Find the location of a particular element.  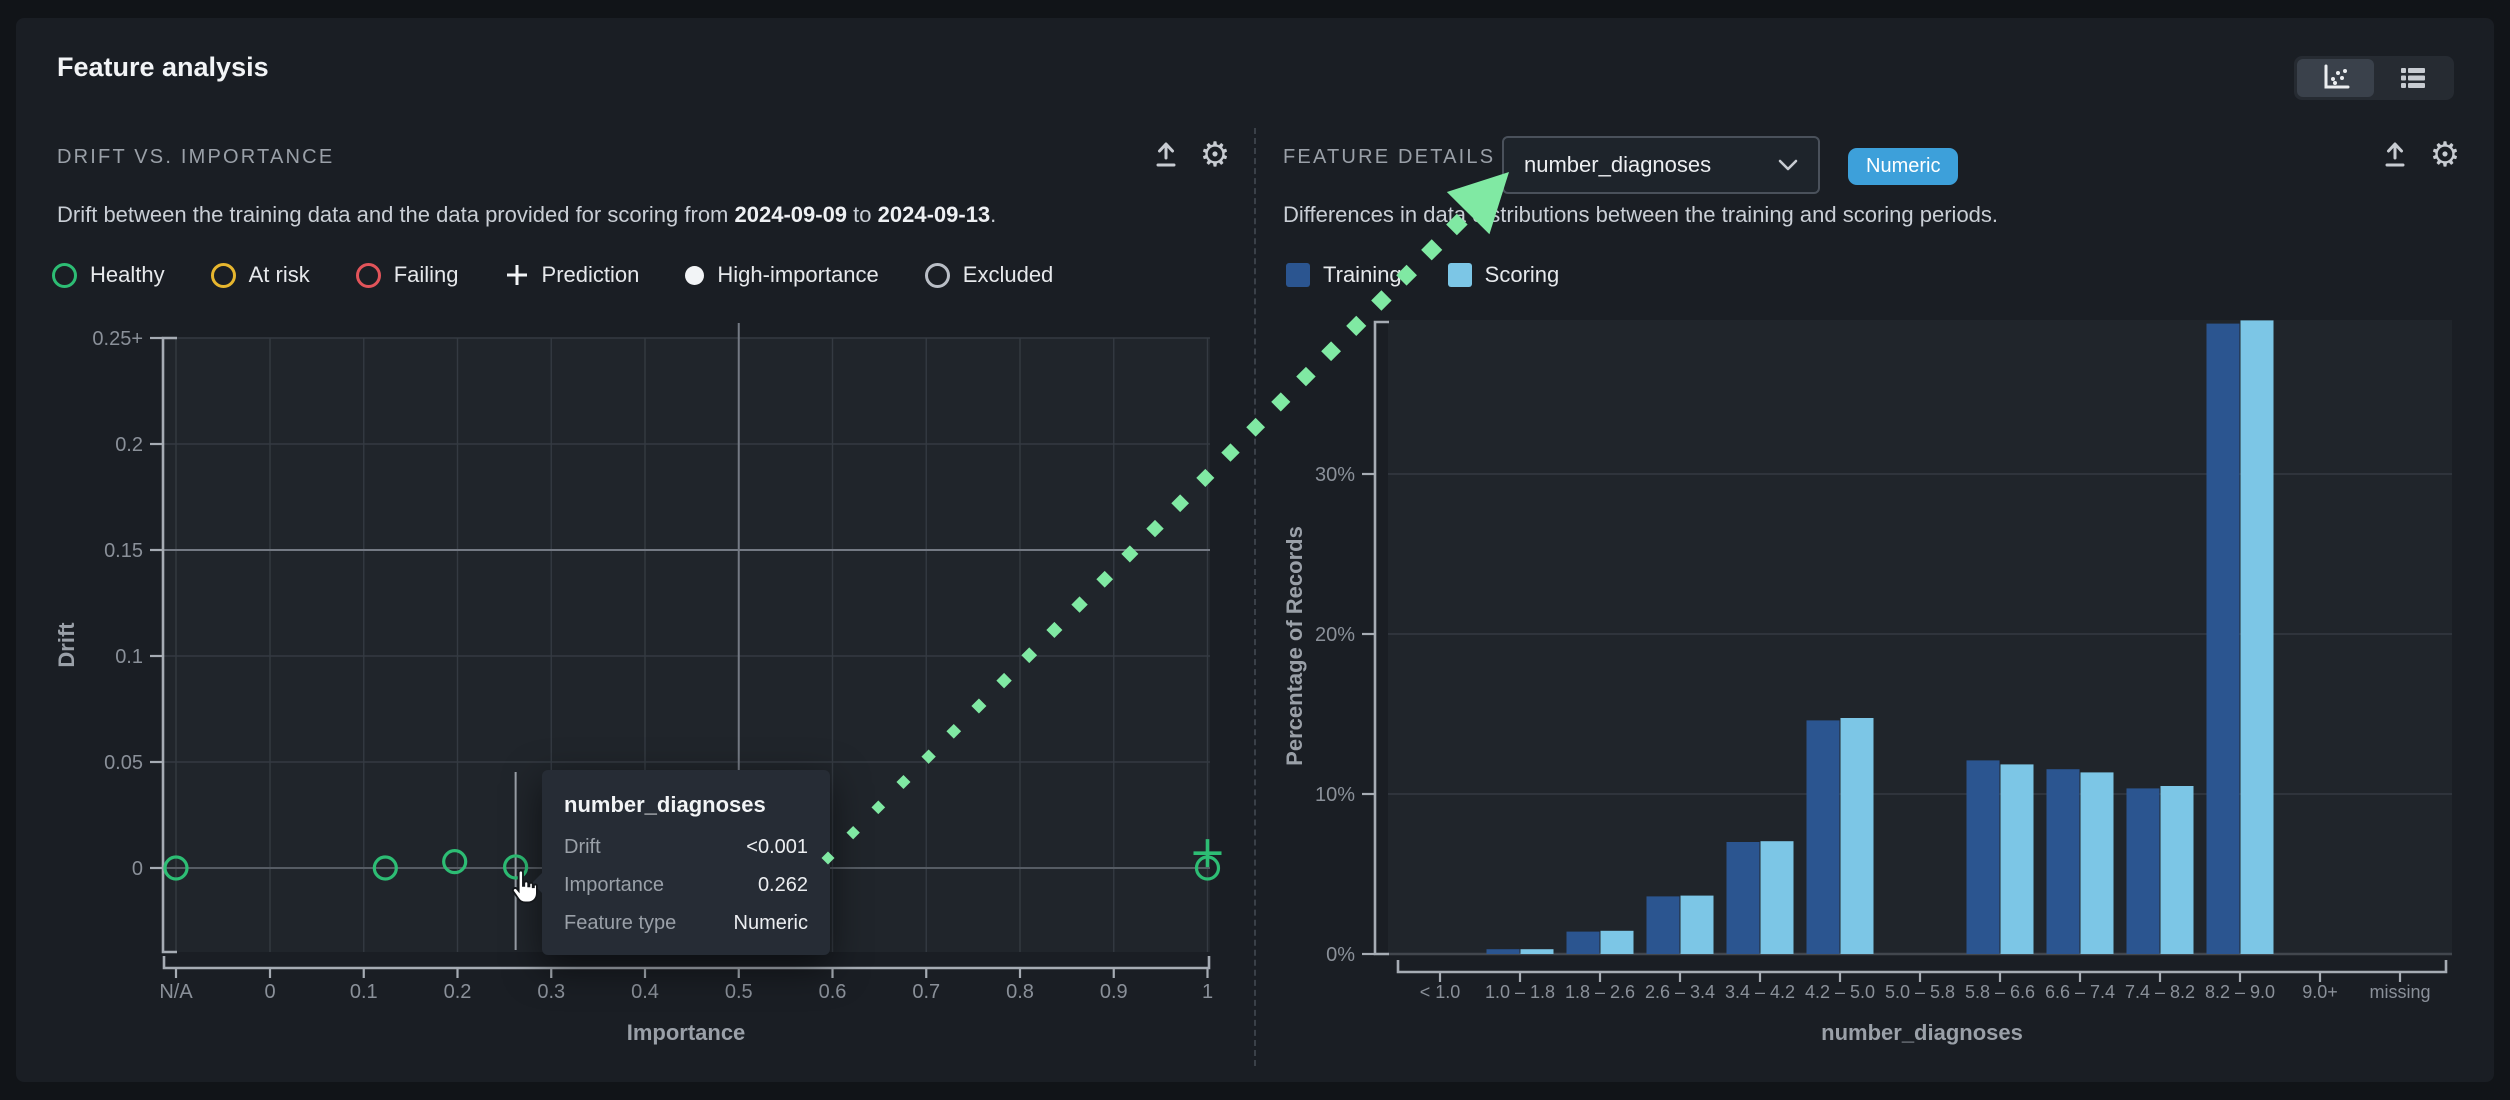

legend-label: Prediction is located at coordinates (590, 274).